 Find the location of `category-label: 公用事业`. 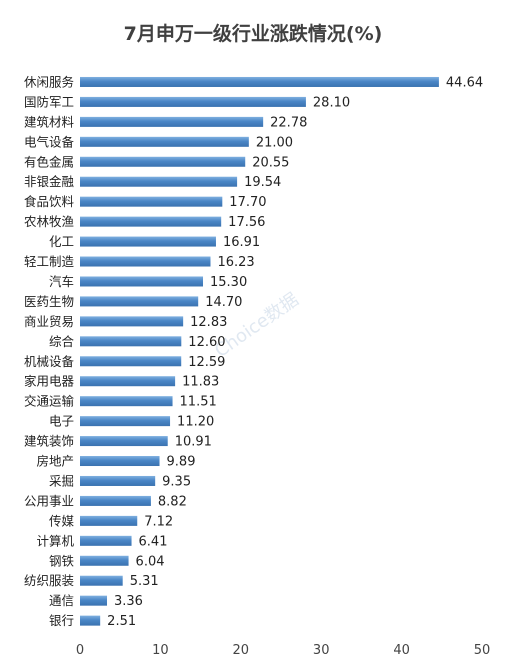

category-label: 公用事业 is located at coordinates (49, 500).